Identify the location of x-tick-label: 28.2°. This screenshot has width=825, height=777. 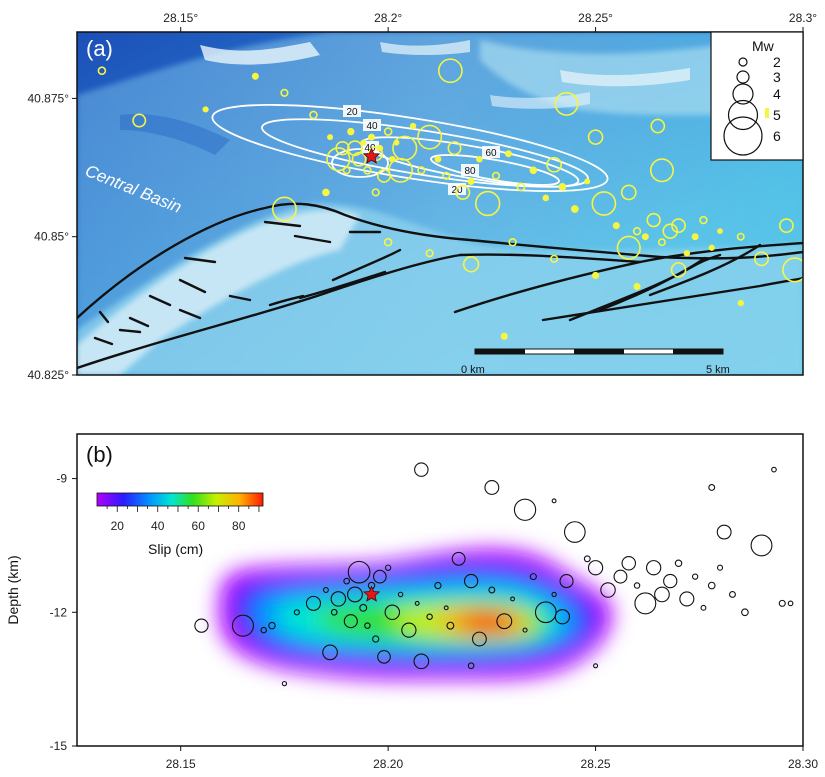
(388, 18).